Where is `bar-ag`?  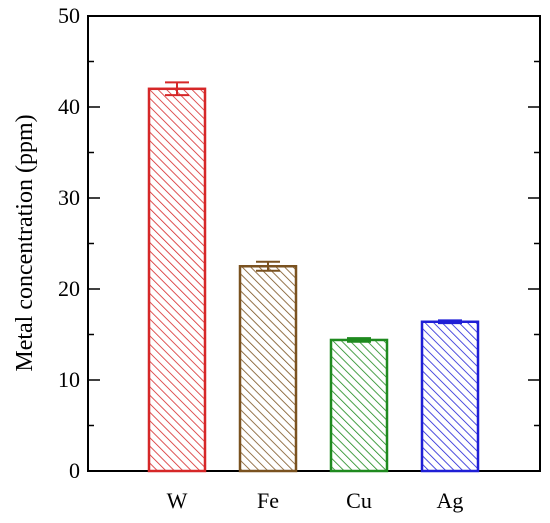
bar-ag is located at coordinates (450, 396).